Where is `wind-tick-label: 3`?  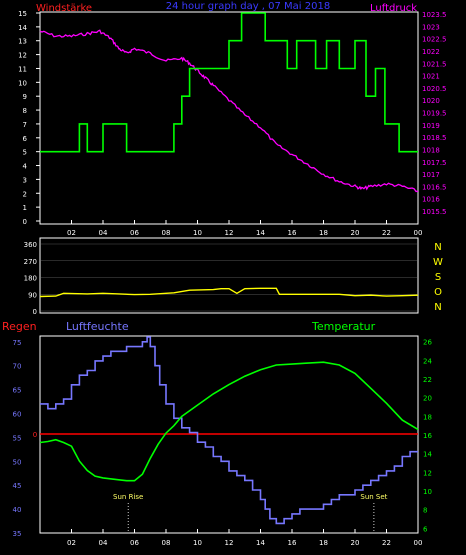 wind-tick-label: 3 is located at coordinates (25, 180).